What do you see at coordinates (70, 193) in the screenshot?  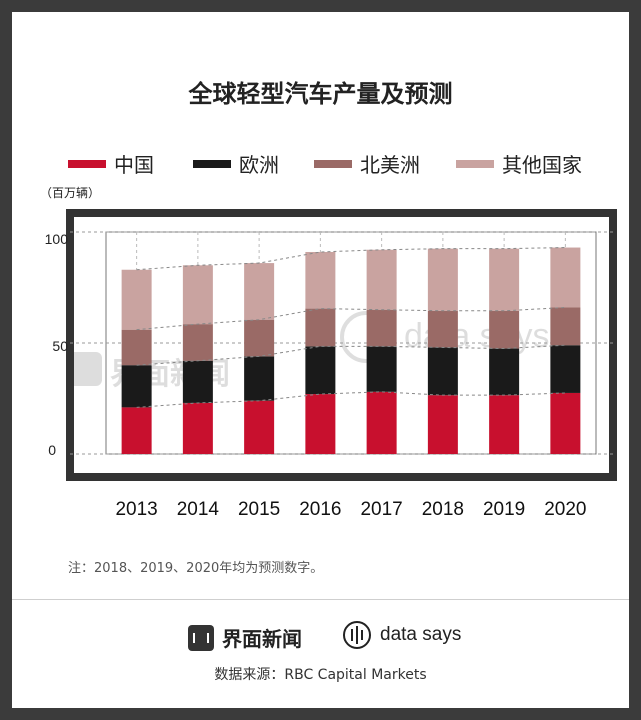 I see `unit-label: （百万辆）` at bounding box center [70, 193].